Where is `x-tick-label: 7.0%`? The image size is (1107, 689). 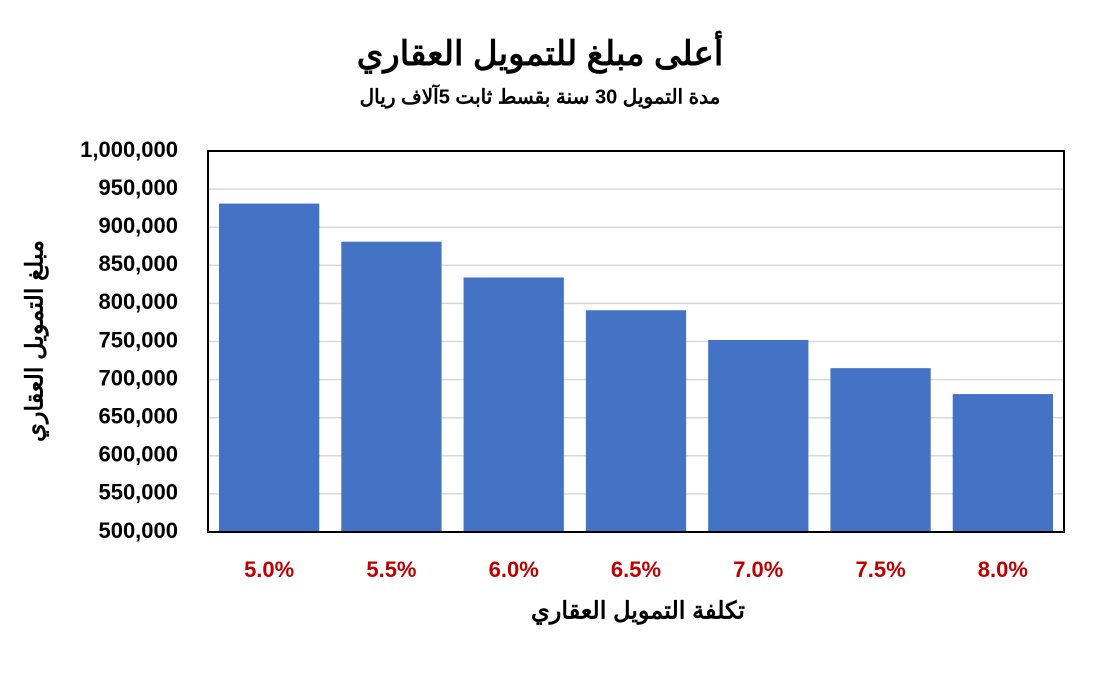 x-tick-label: 7.0% is located at coordinates (758, 569).